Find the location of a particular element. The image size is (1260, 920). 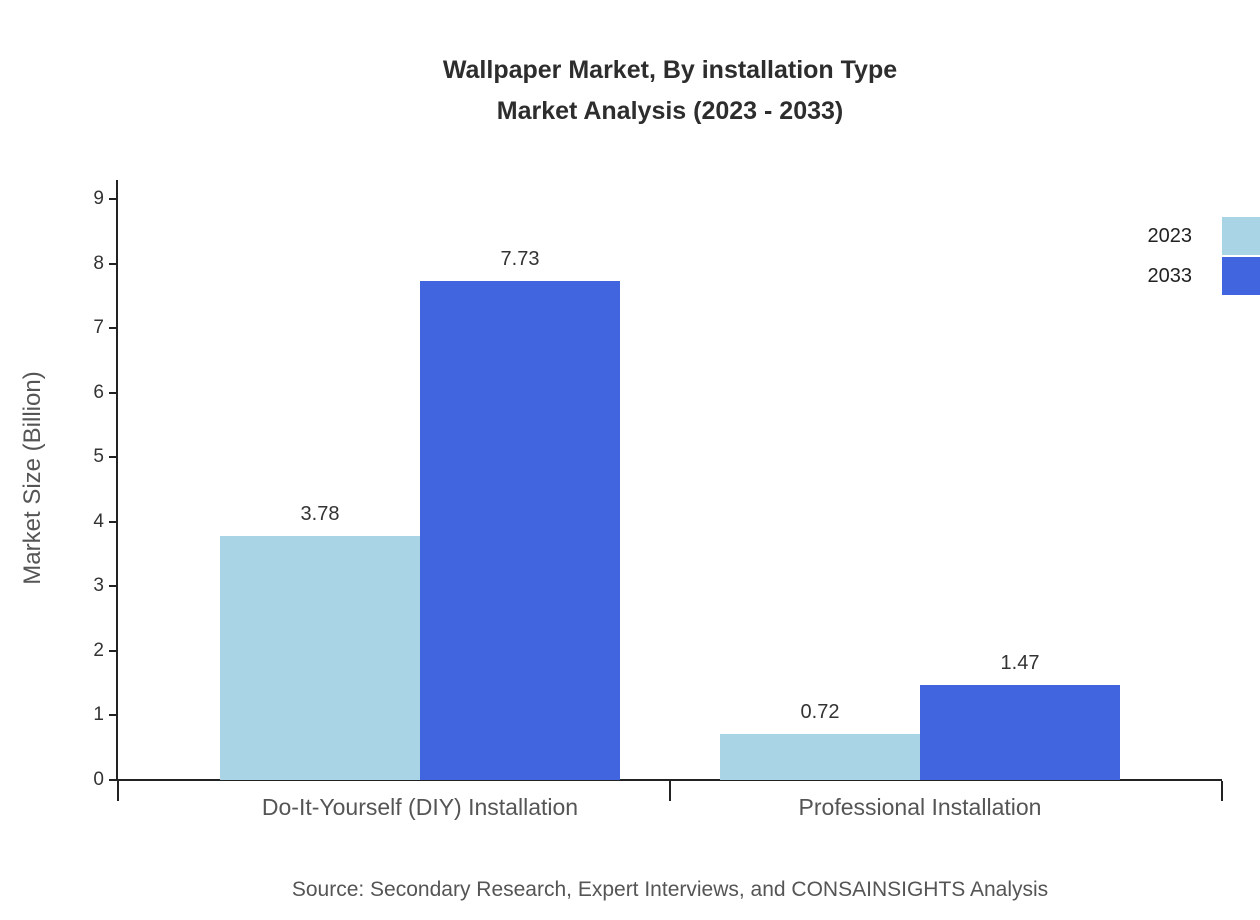

bar-value-label: 7.73 is located at coordinates (520, 258).